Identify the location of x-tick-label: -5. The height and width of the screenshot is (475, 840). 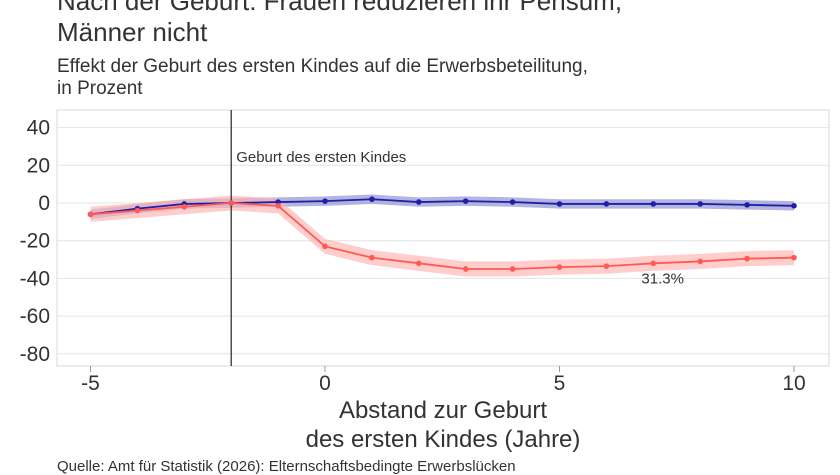
(90, 383).